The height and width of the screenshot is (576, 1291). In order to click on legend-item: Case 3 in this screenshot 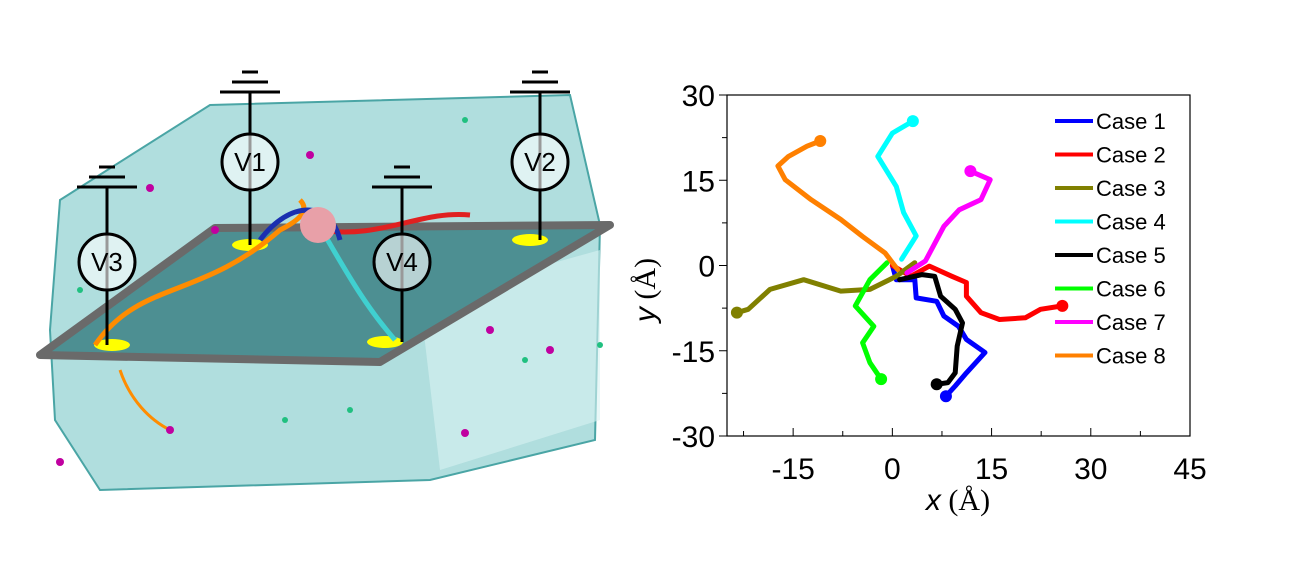, I will do `click(1110, 188)`.